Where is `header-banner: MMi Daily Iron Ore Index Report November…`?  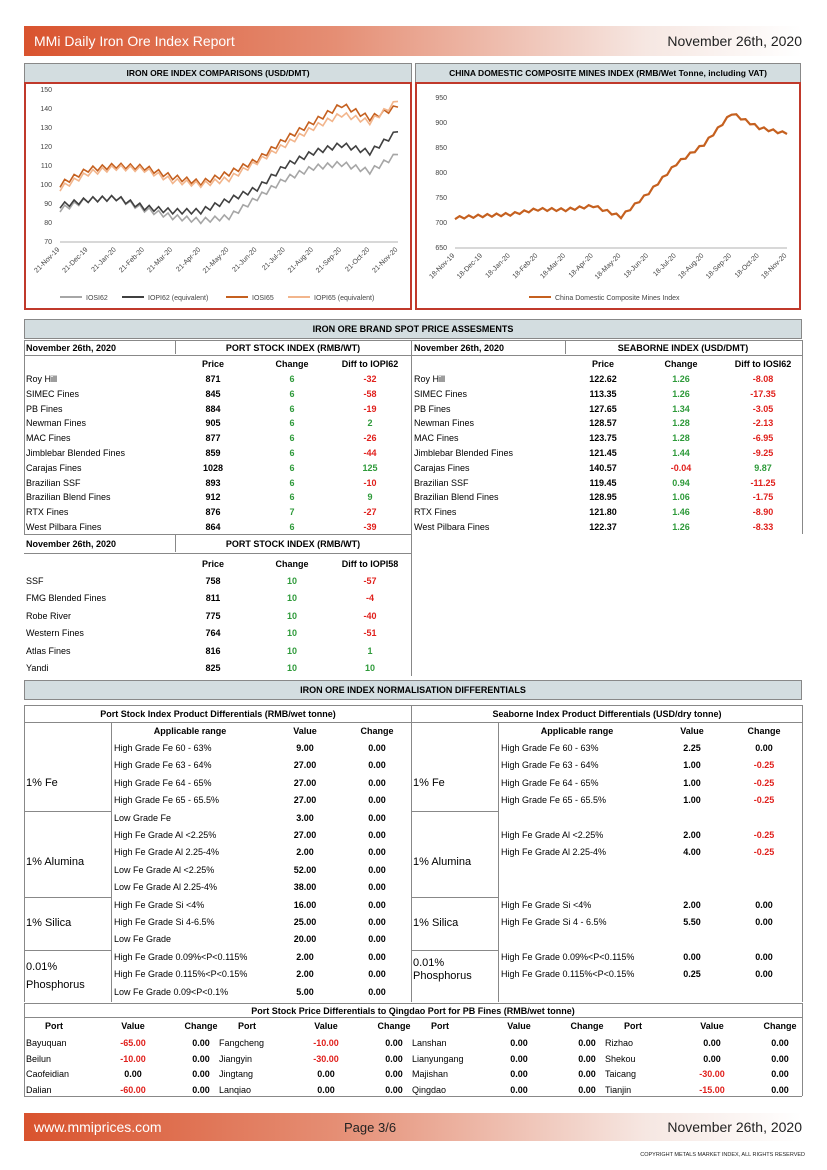 header-banner: MMi Daily Iron Ore Index Report November… is located at coordinates (413, 41).